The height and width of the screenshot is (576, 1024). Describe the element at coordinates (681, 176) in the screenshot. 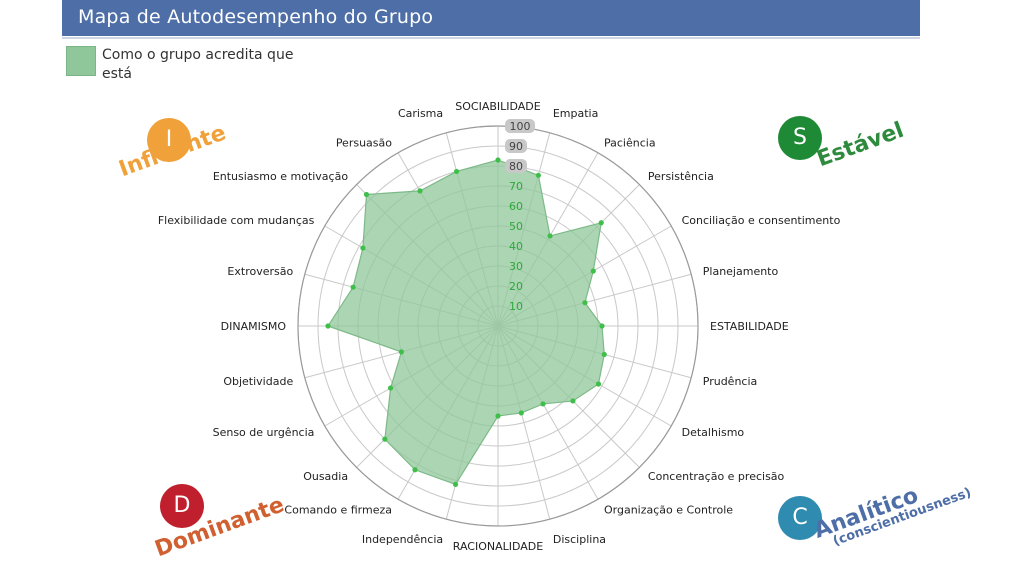

I see `category-label: Persistência` at that location.